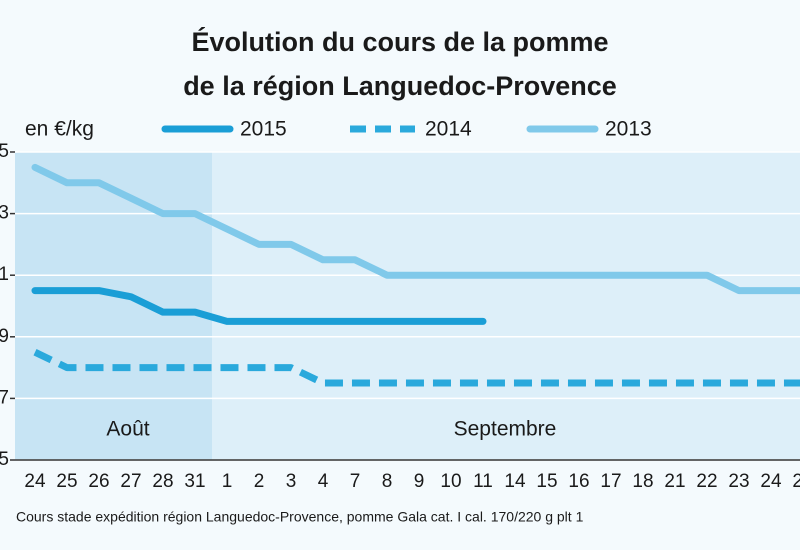 Image resolution: width=800 pixels, height=550 pixels. What do you see at coordinates (162, 481) in the screenshot?
I see `x-tick-label: 28` at bounding box center [162, 481].